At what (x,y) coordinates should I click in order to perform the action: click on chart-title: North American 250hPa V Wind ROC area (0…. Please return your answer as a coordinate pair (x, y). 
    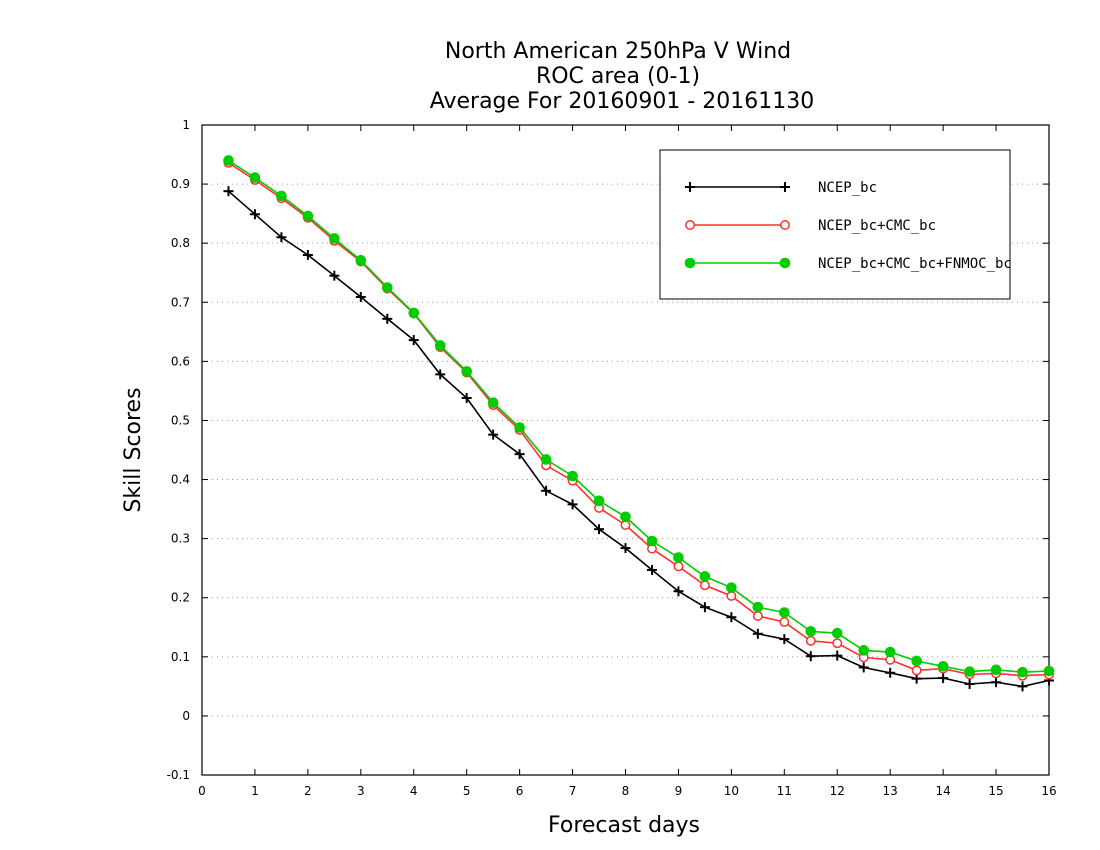
    Looking at the image, I should click on (622, 76).